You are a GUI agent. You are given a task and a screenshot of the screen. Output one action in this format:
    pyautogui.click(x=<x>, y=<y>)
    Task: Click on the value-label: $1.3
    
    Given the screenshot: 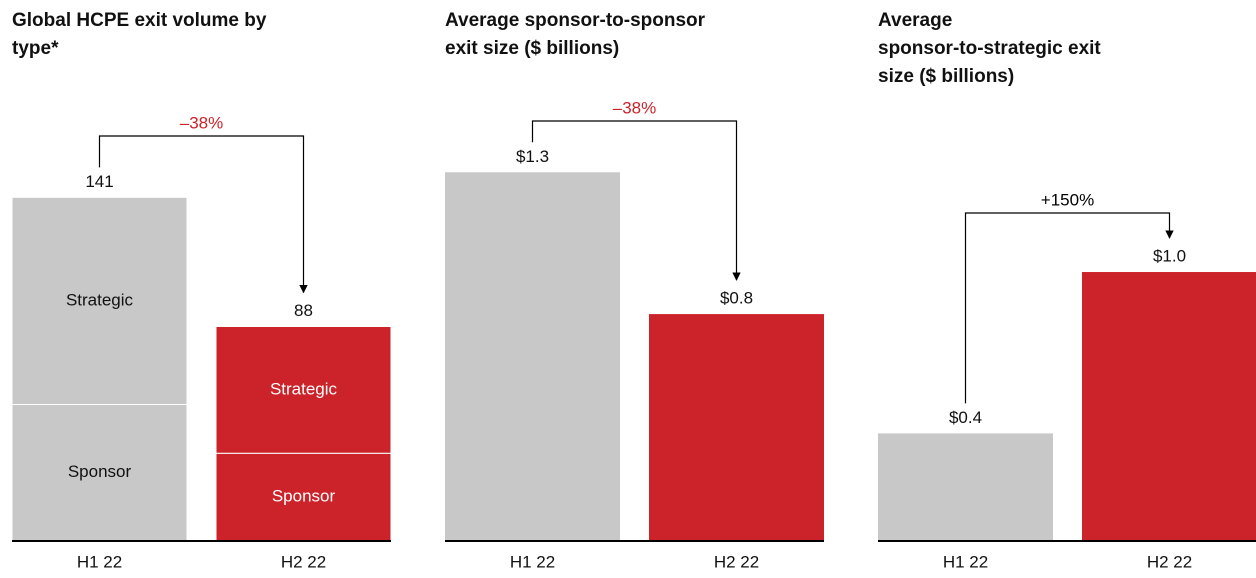 What is the action you would take?
    pyautogui.click(x=532, y=156)
    